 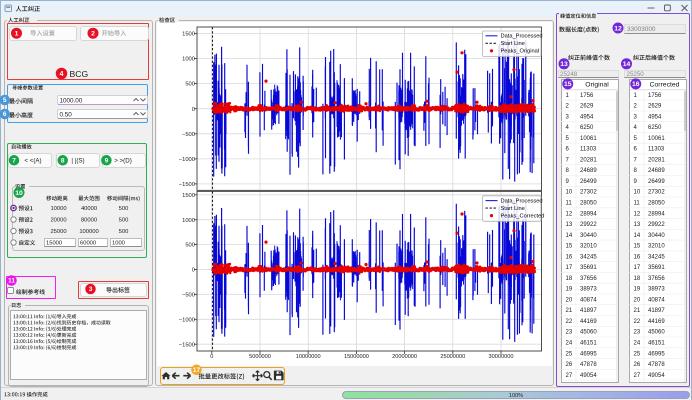 What do you see at coordinates (523, 216) in the screenshot?
I see `svg-text: Peaks_Corrected` at bounding box center [523, 216].